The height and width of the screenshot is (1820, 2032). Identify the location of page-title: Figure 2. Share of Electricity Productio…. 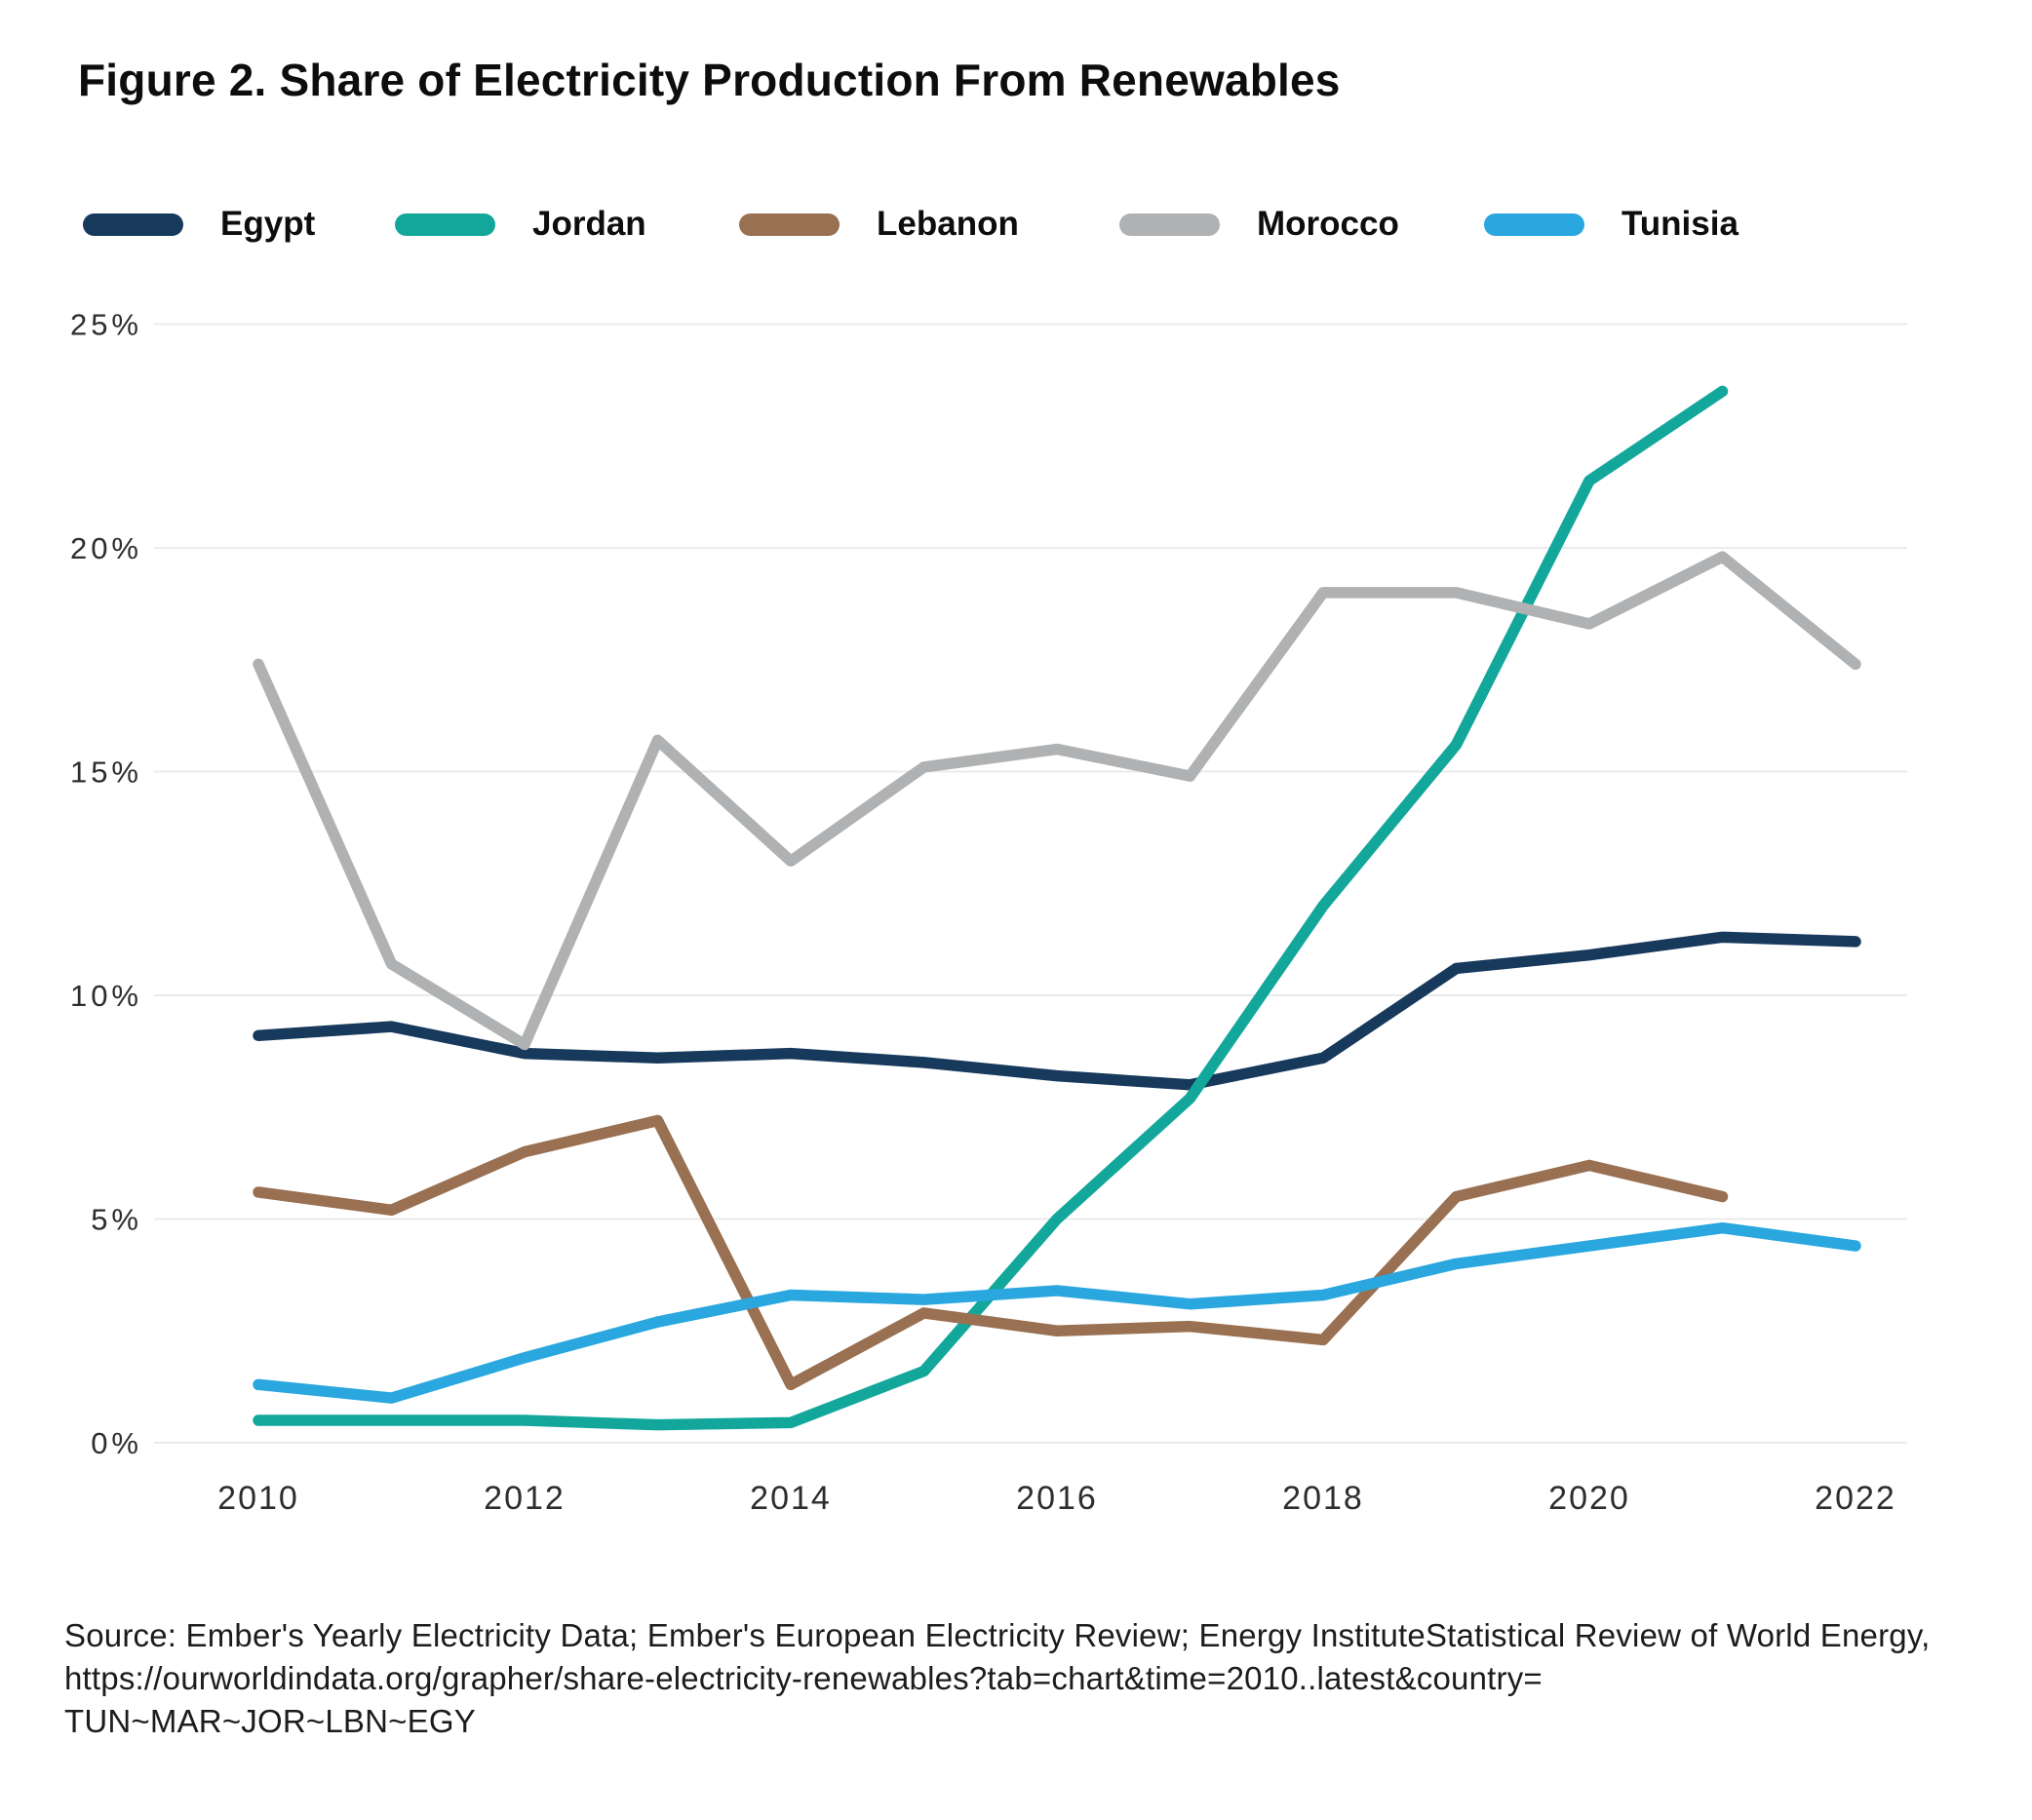
(709, 80).